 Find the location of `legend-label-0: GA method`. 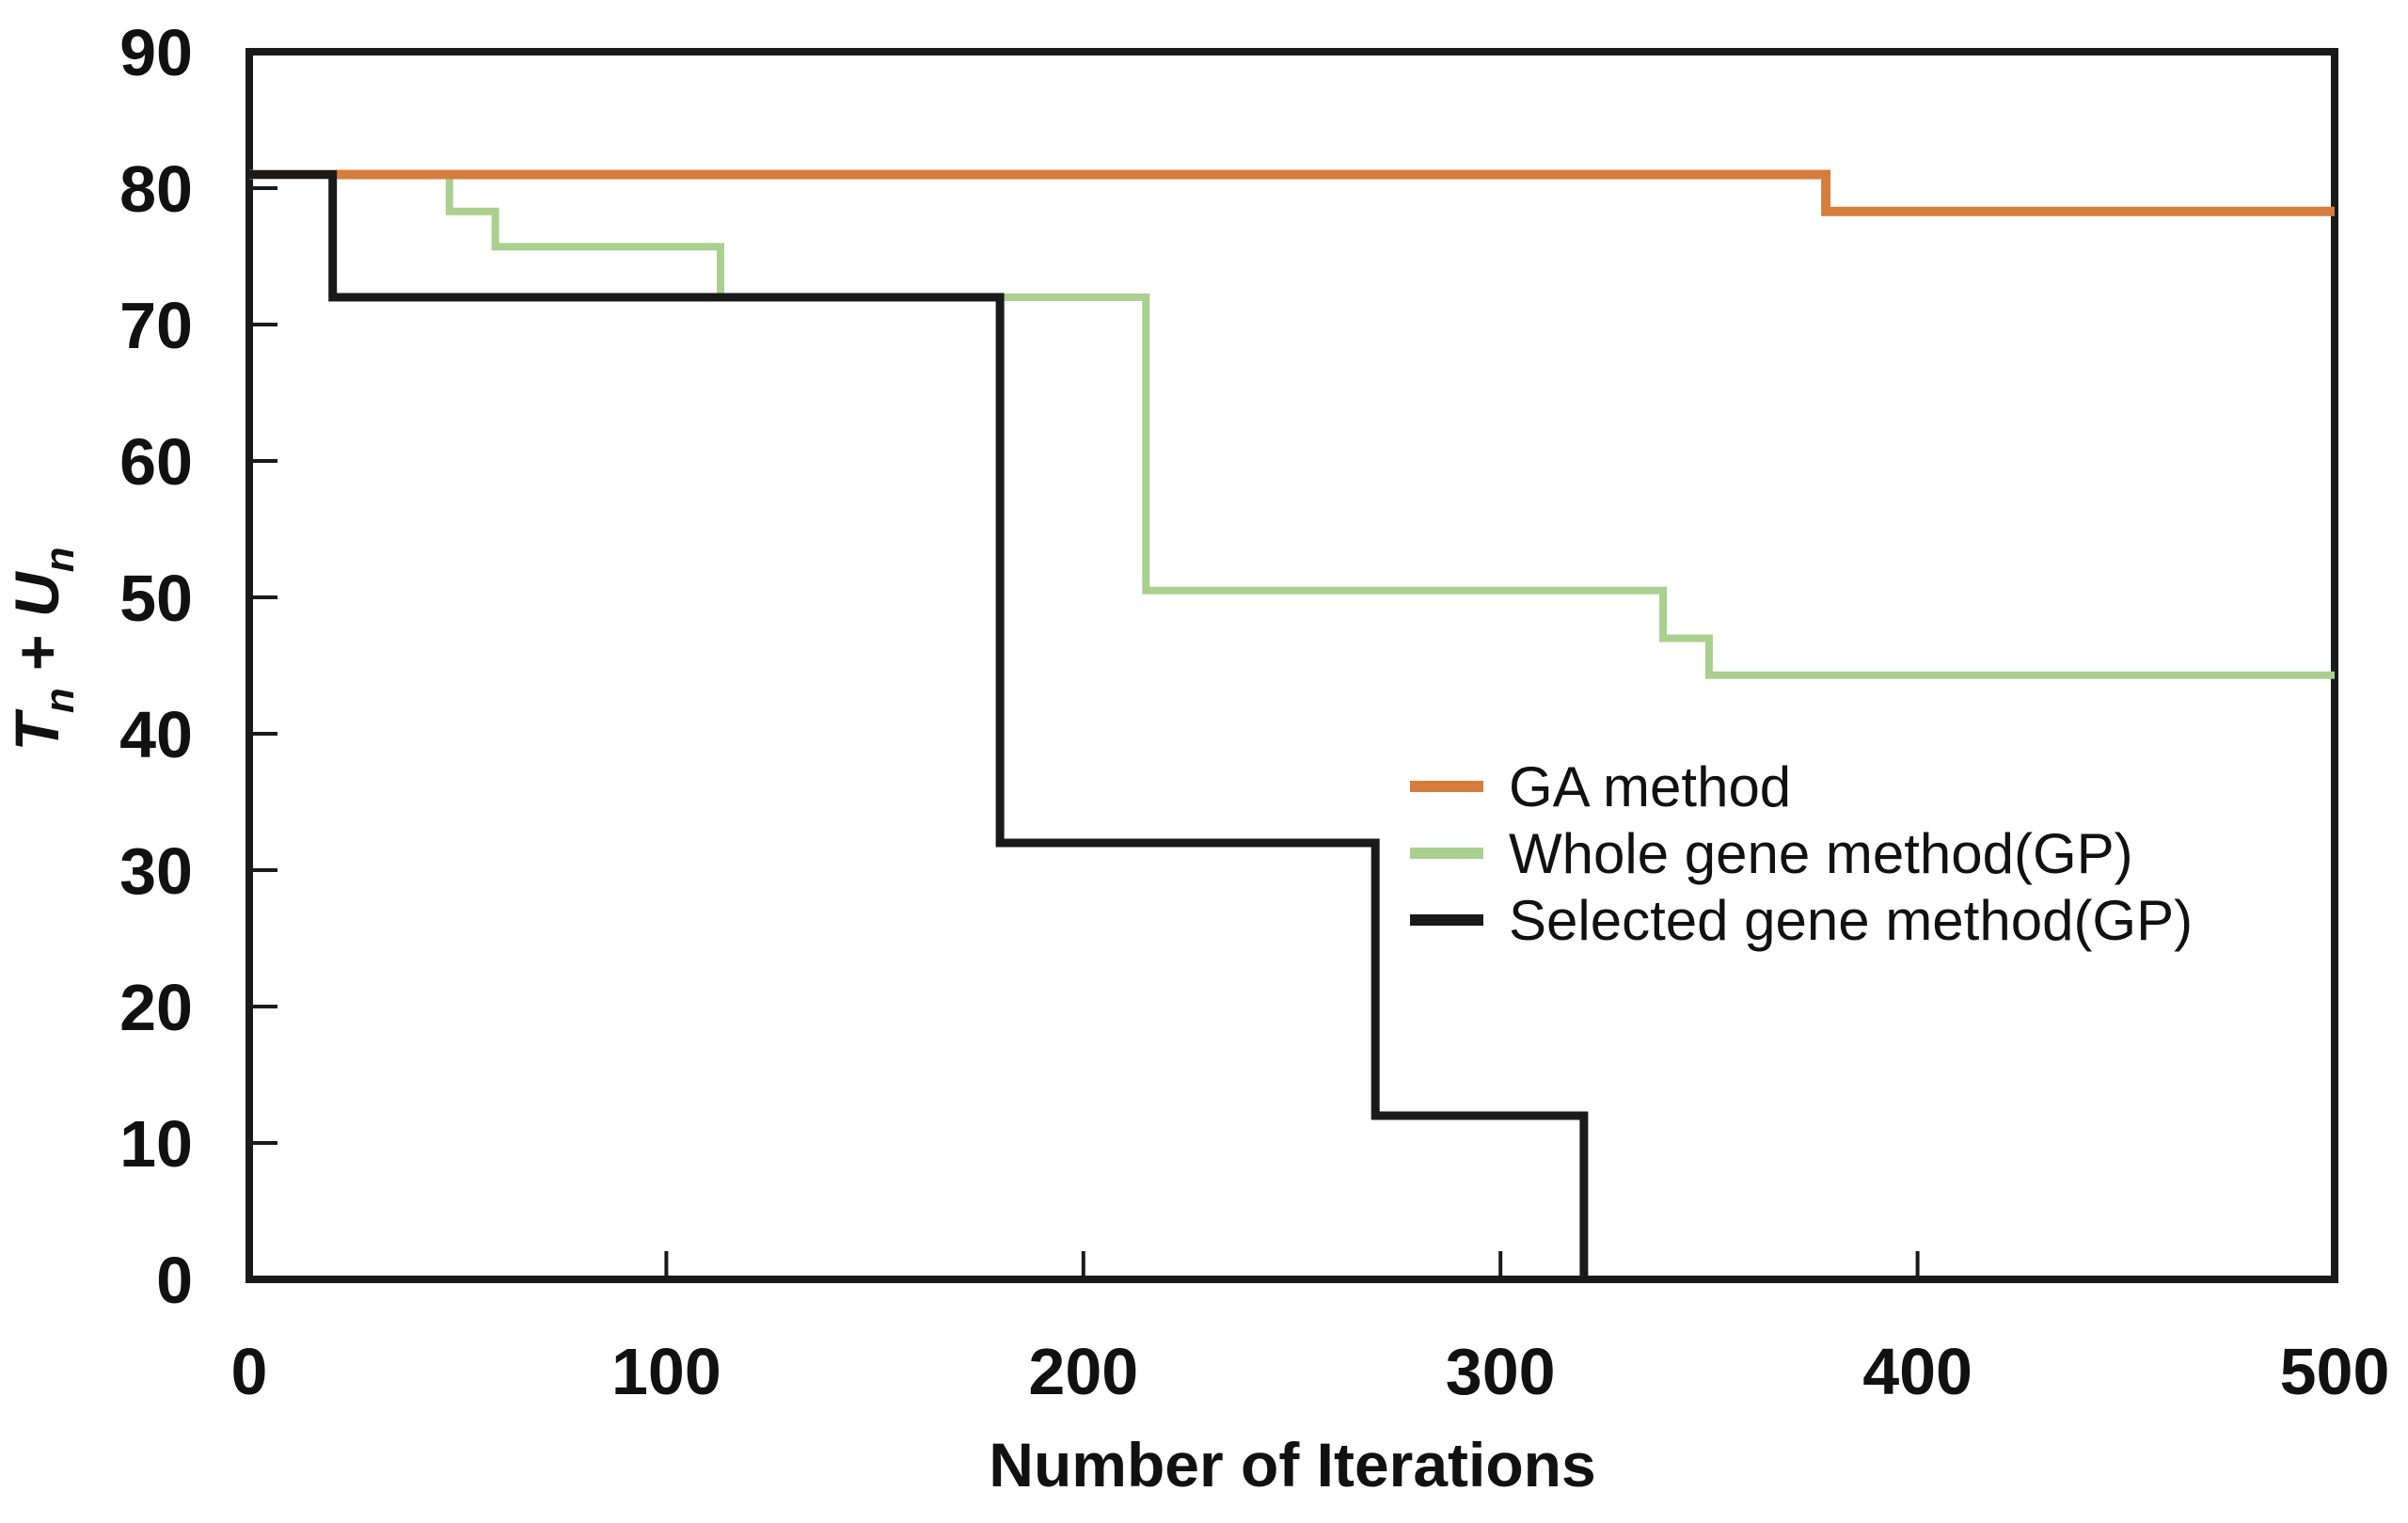

legend-label-0: GA method is located at coordinates (1650, 786).